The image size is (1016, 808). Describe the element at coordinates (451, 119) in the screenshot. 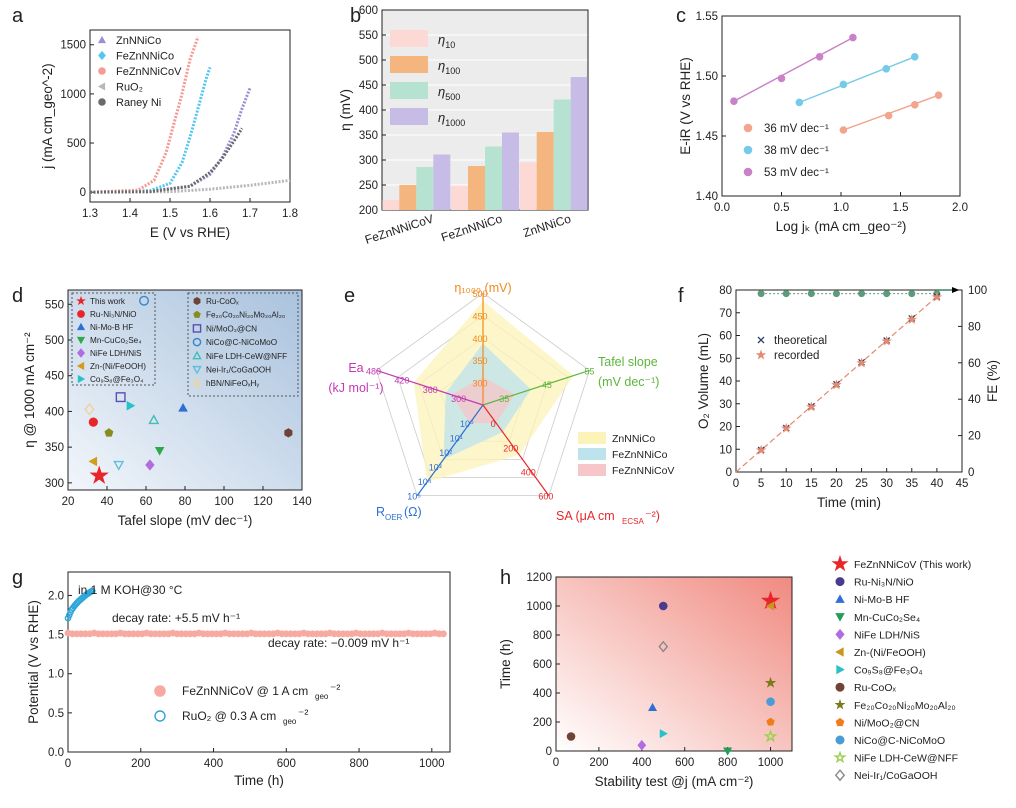

I see `legend-label: η1000` at that location.